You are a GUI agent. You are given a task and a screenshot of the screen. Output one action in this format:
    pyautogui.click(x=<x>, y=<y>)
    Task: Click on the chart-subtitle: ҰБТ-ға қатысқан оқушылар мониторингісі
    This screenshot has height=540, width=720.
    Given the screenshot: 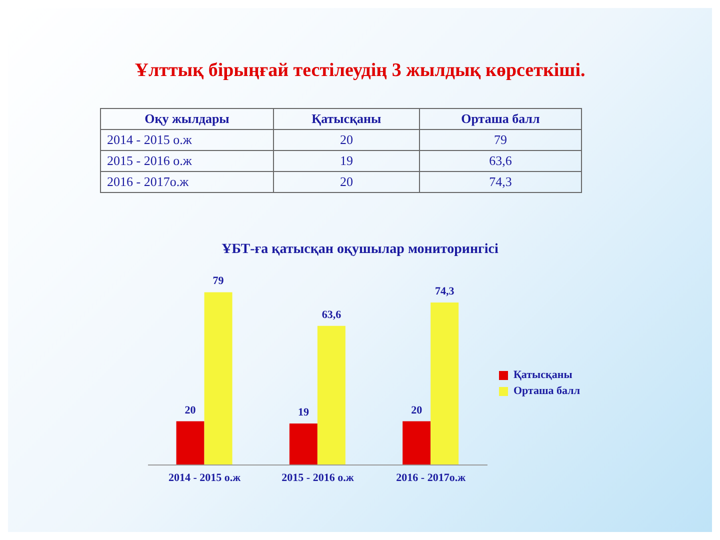 What is the action you would take?
    pyautogui.click(x=360, y=250)
    